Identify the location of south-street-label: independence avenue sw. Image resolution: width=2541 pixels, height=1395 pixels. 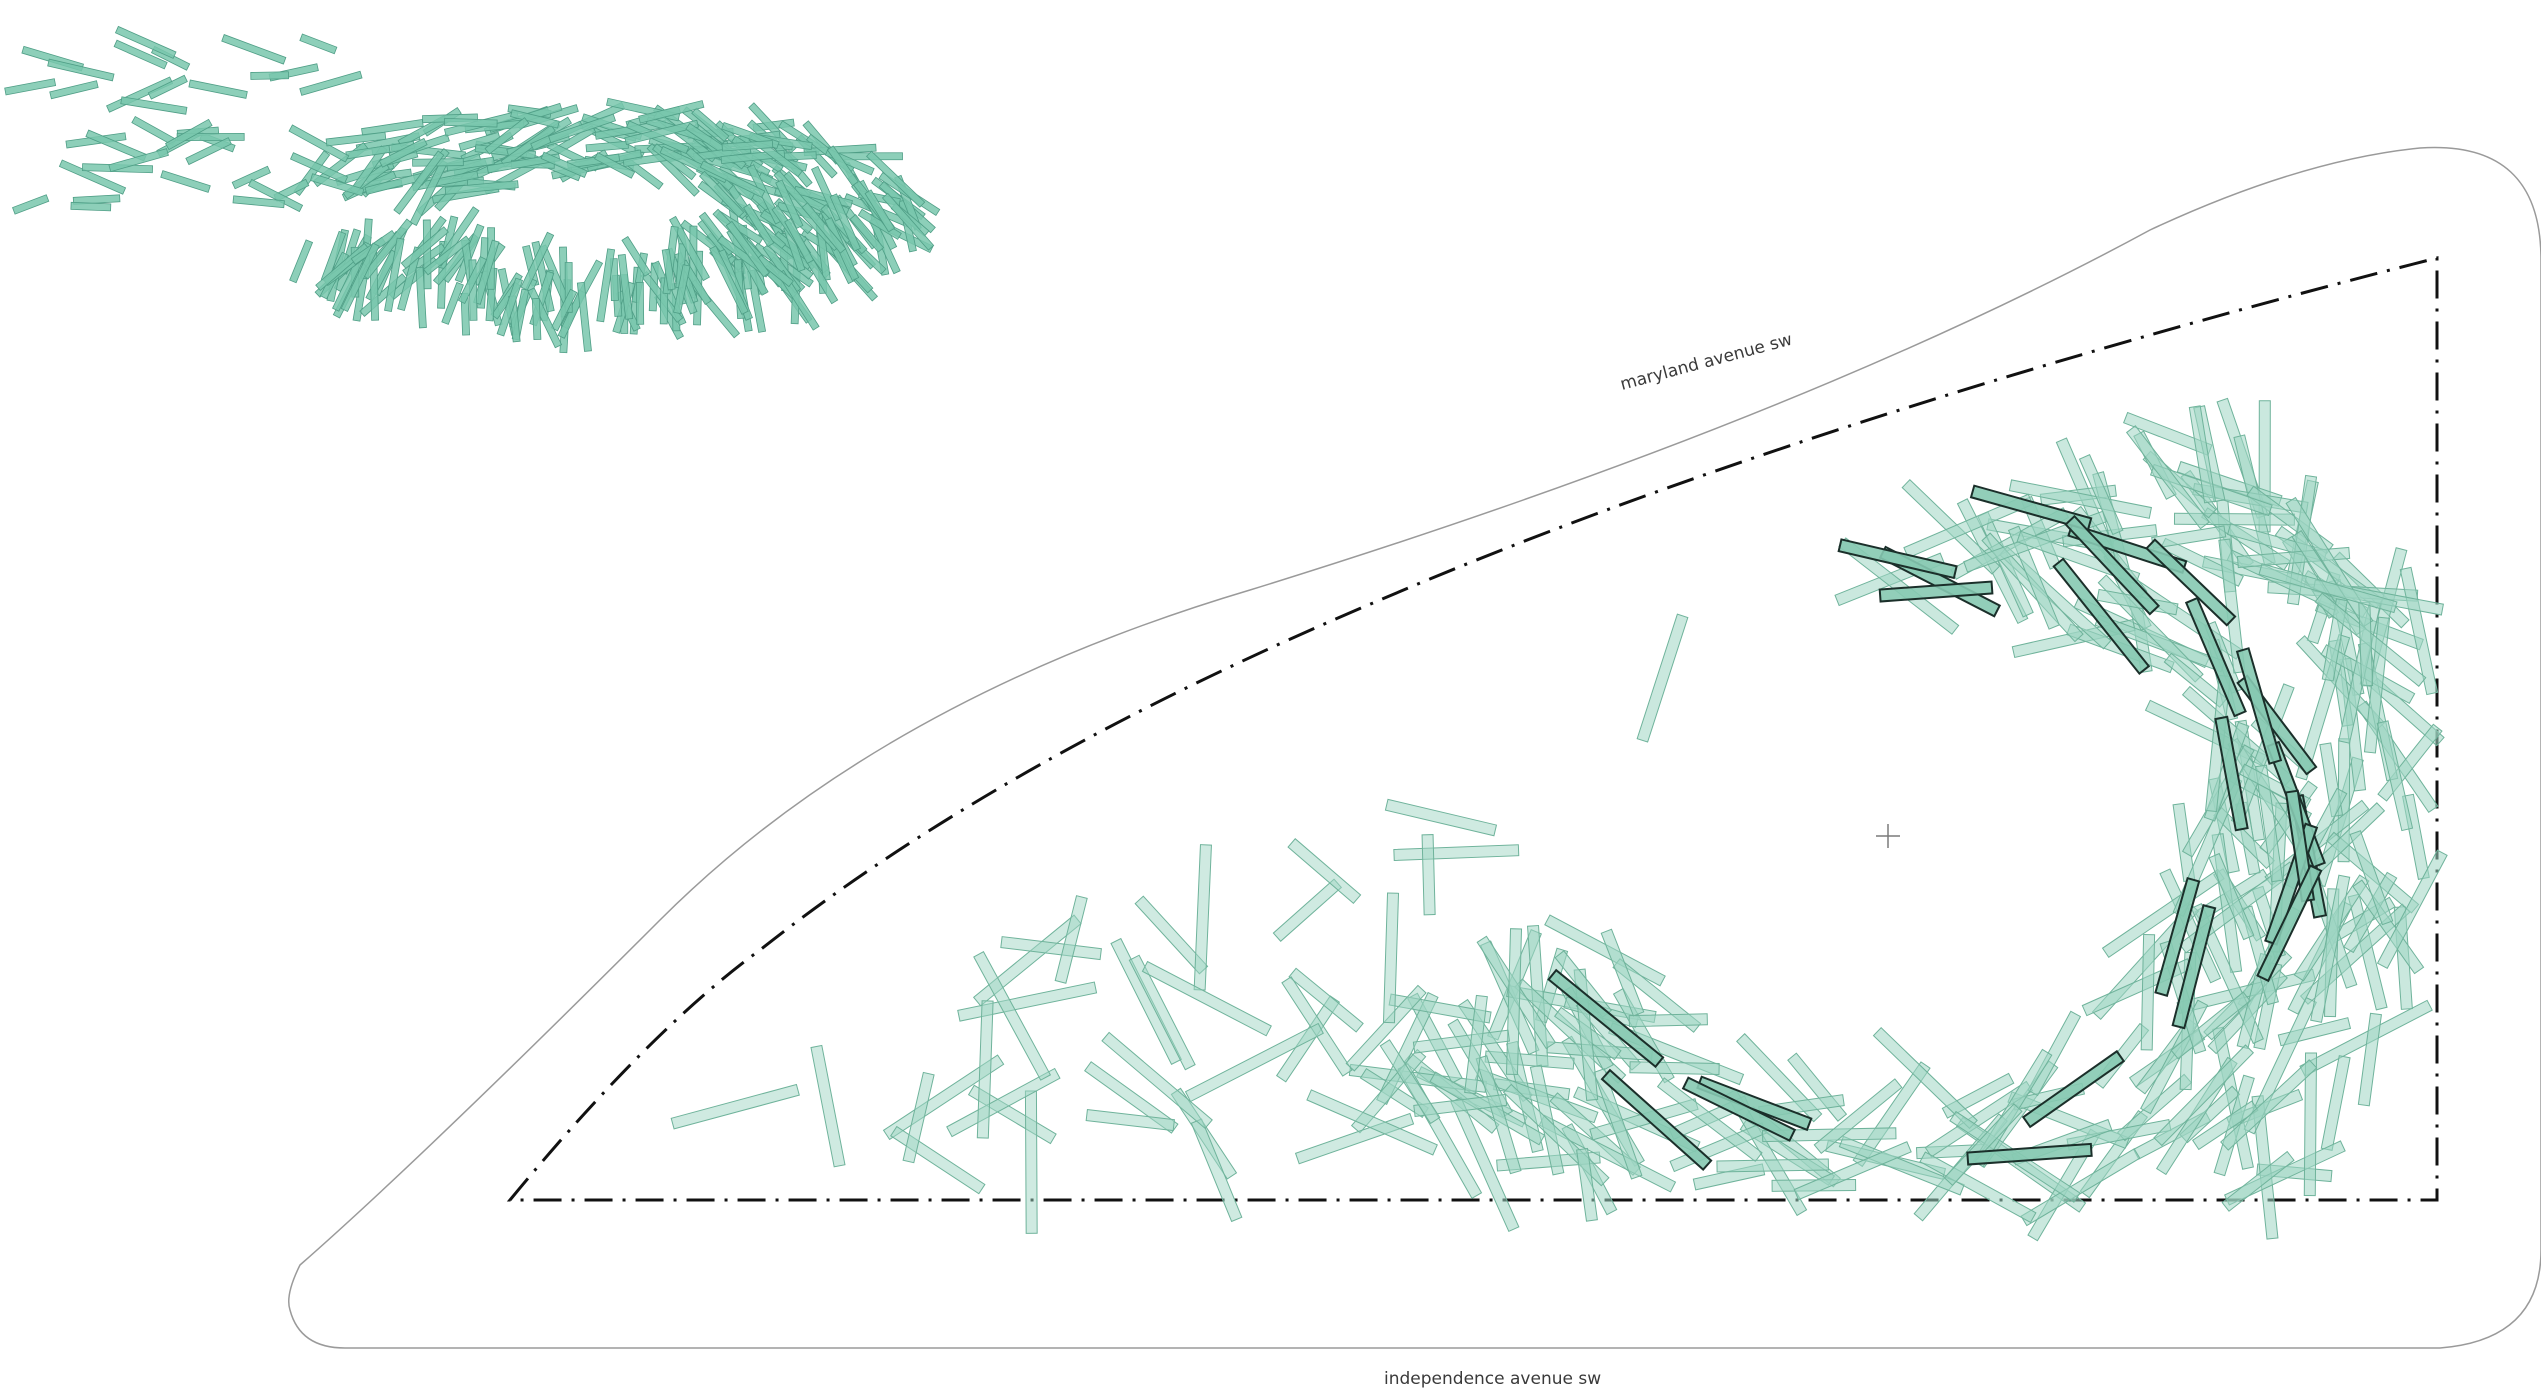
(1492, 1379).